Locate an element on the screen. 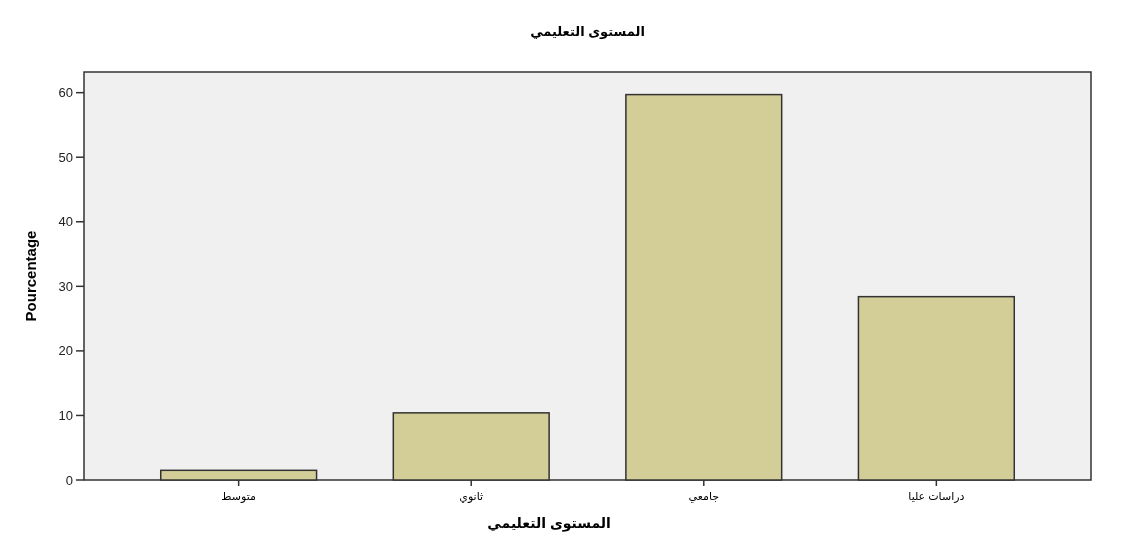  y-tick-label: 20 is located at coordinates (65, 351).